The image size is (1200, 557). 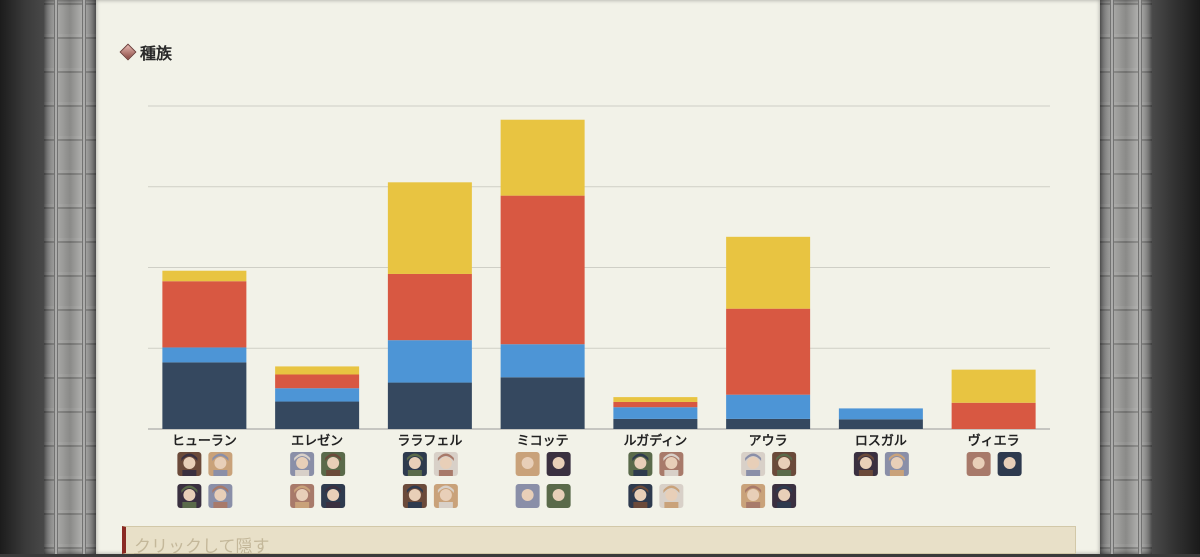 I want to click on category-label: ララフェル, so click(x=429, y=441).